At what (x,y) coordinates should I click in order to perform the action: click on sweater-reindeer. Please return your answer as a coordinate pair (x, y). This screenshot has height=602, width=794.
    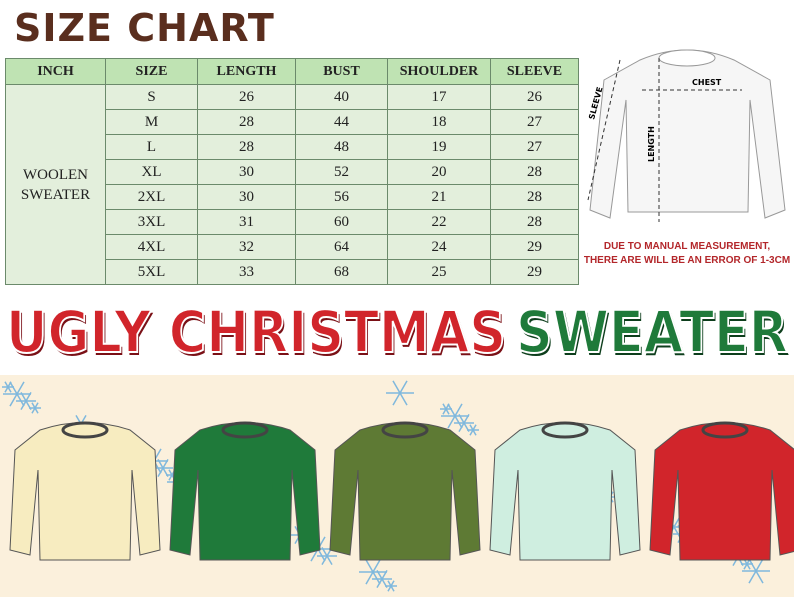
    Looking at the image, I should click on (405, 491).